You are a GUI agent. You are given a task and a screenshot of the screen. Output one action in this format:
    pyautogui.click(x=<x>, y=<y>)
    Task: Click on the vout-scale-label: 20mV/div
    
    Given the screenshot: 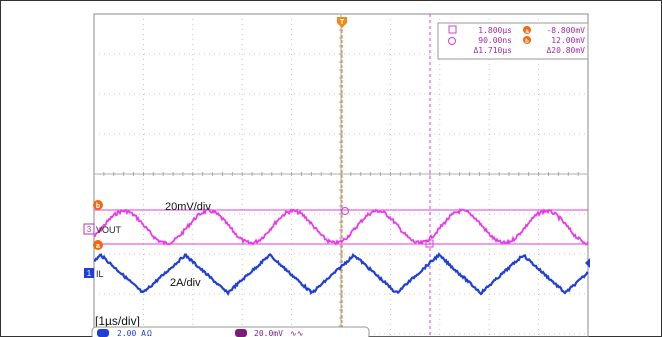 What is the action you would take?
    pyautogui.click(x=188, y=207)
    